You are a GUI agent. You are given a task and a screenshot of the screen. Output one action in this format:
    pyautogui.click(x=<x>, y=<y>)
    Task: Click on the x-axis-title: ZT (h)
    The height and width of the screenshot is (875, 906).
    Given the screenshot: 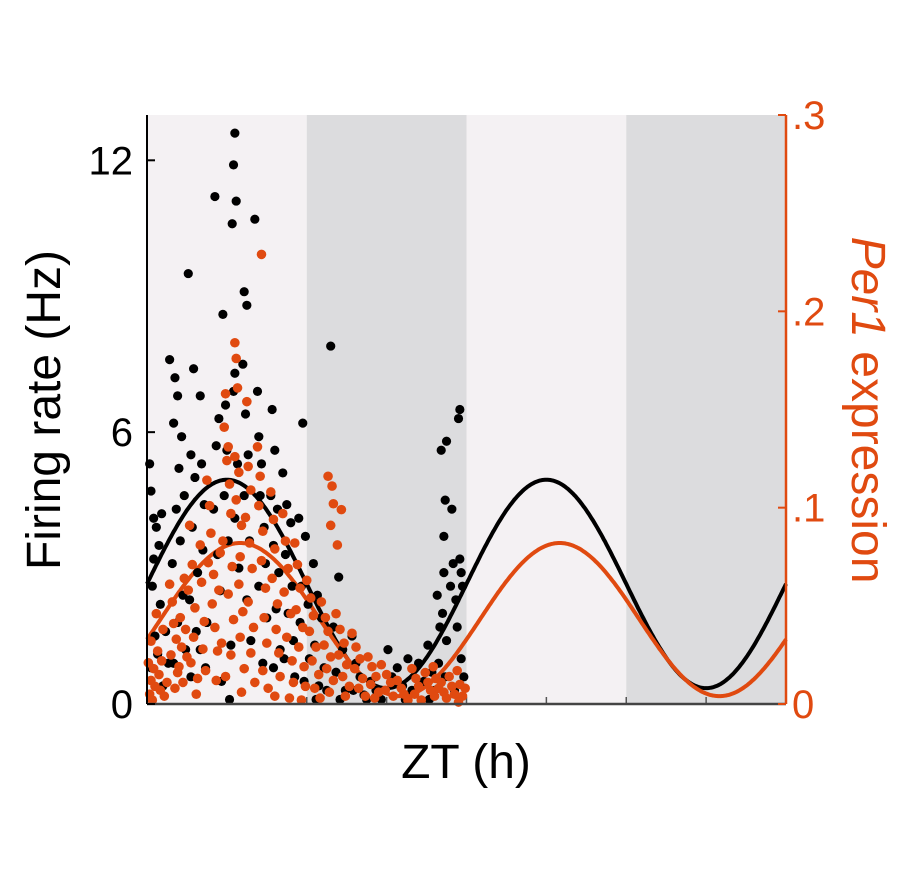 What is the action you would take?
    pyautogui.click(x=466, y=762)
    